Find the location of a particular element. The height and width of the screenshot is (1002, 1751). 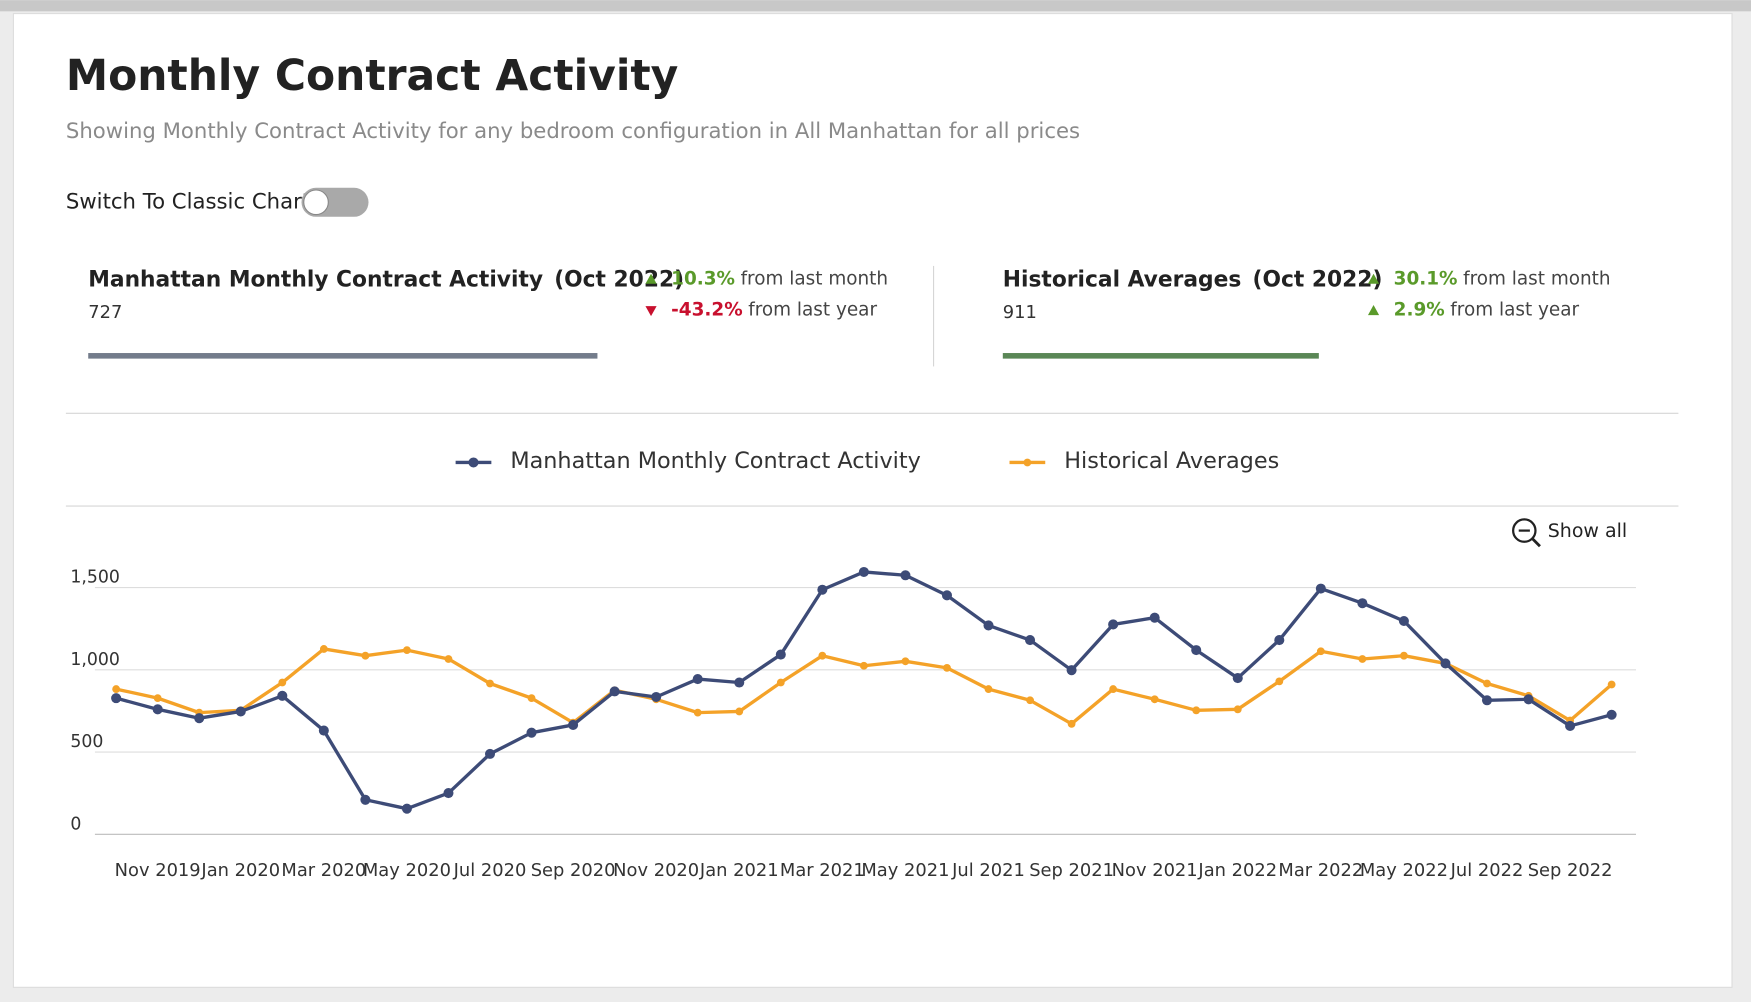

card-value: 727 is located at coordinates (105, 312).